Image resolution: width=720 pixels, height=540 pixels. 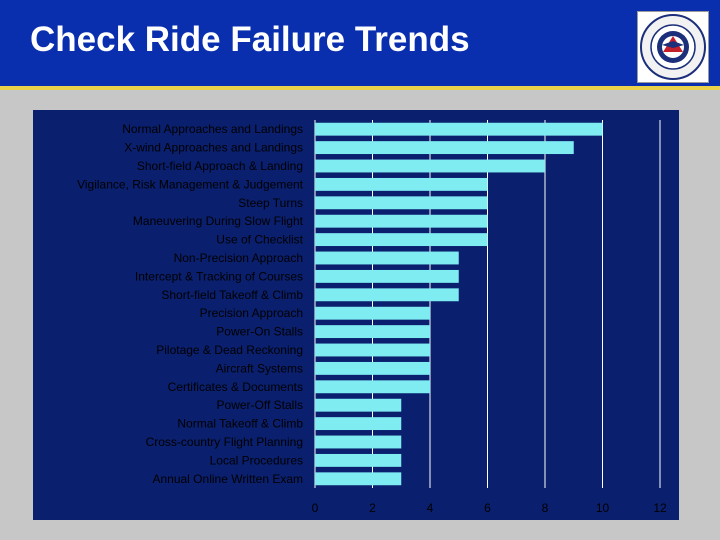 What do you see at coordinates (219, 276) in the screenshot?
I see `category-label: Intercept & Tracking of Courses` at bounding box center [219, 276].